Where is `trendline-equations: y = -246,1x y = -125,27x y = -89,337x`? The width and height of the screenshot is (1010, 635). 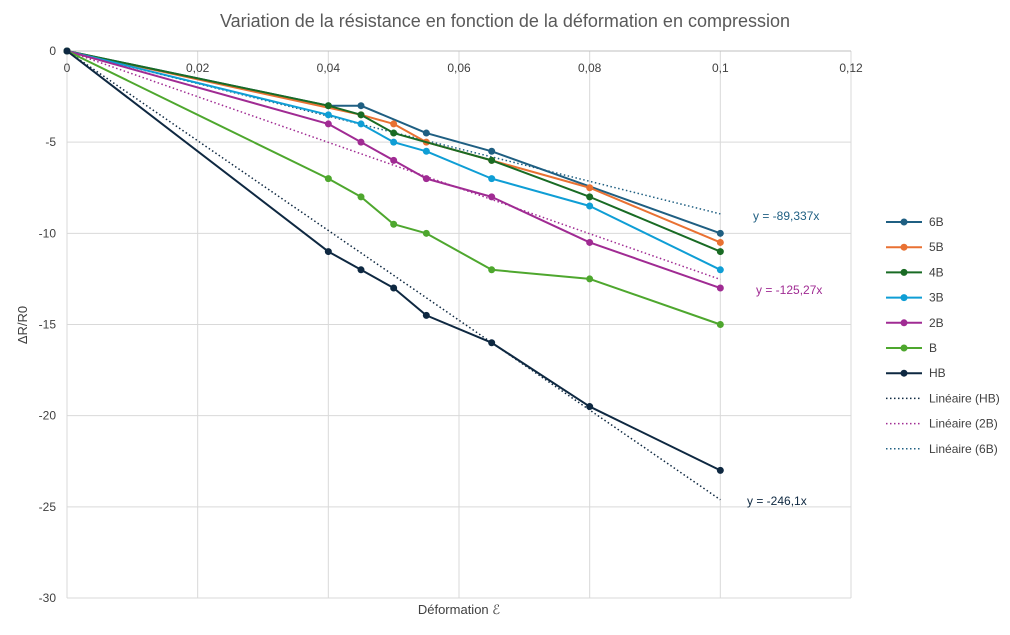 trendline-equations: y = -246,1x y = -125,27x y = -89,337x is located at coordinates (784, 358).